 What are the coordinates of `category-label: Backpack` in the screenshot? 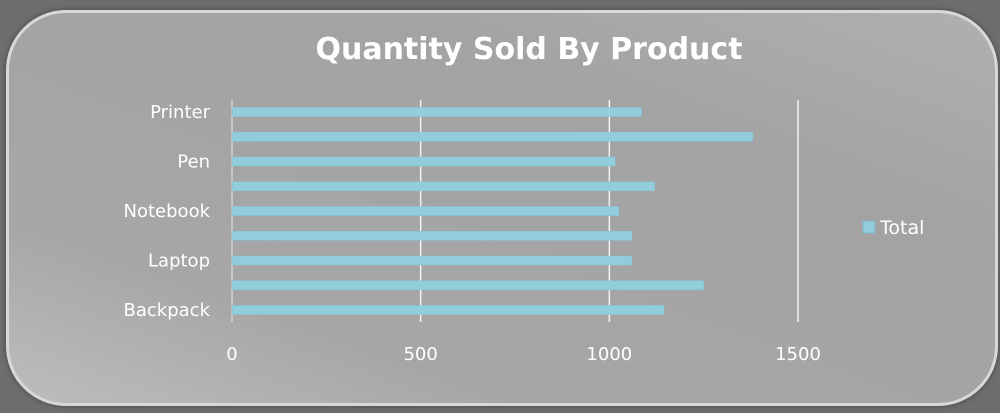 It's located at (167, 310).